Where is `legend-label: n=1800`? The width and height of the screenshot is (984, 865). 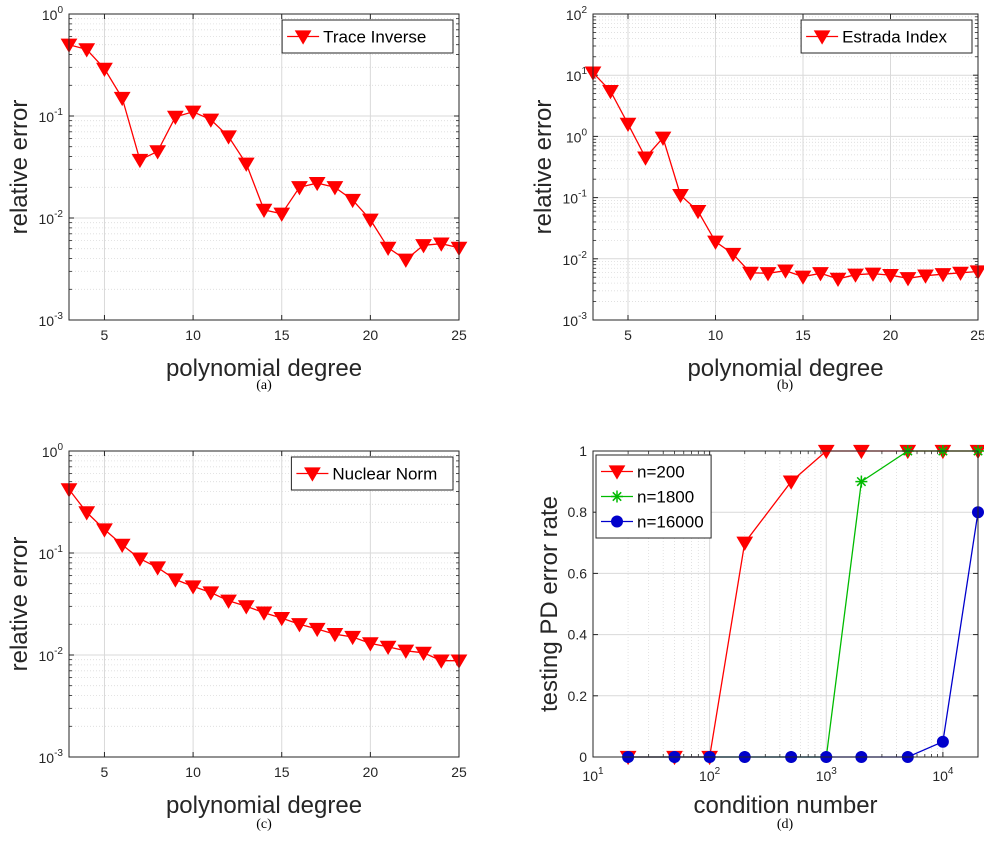
legend-label: n=1800 is located at coordinates (665, 497).